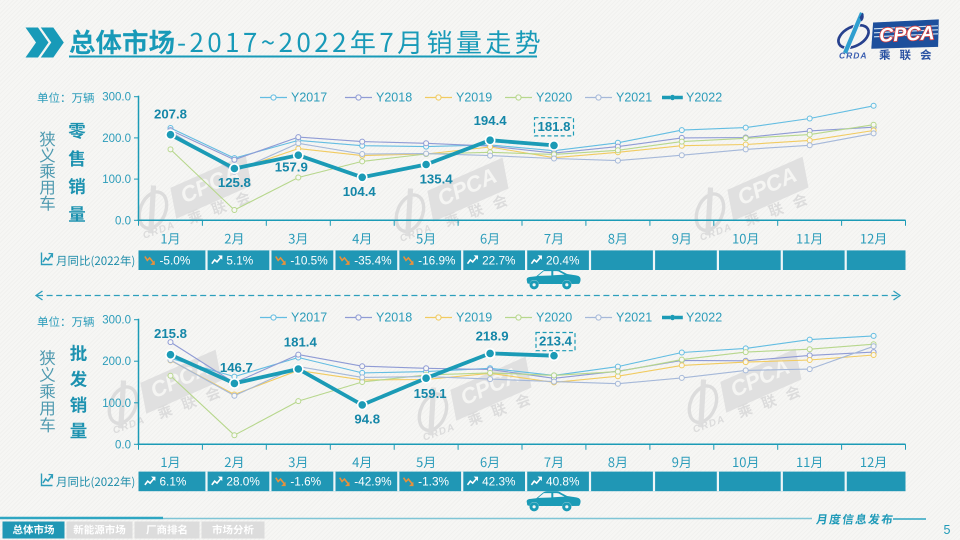 The image size is (960, 540). I want to click on svg-text: -1.6%, so click(305, 482).